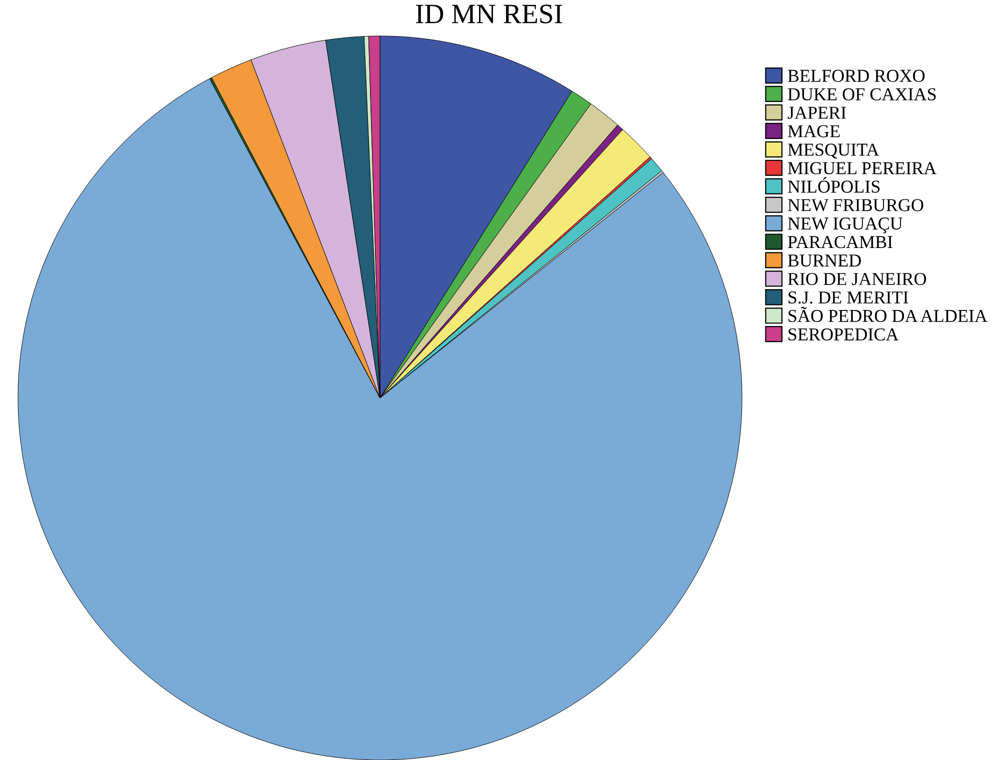 This screenshot has height=760, width=998. I want to click on legend-label: MAGE, so click(814, 131).